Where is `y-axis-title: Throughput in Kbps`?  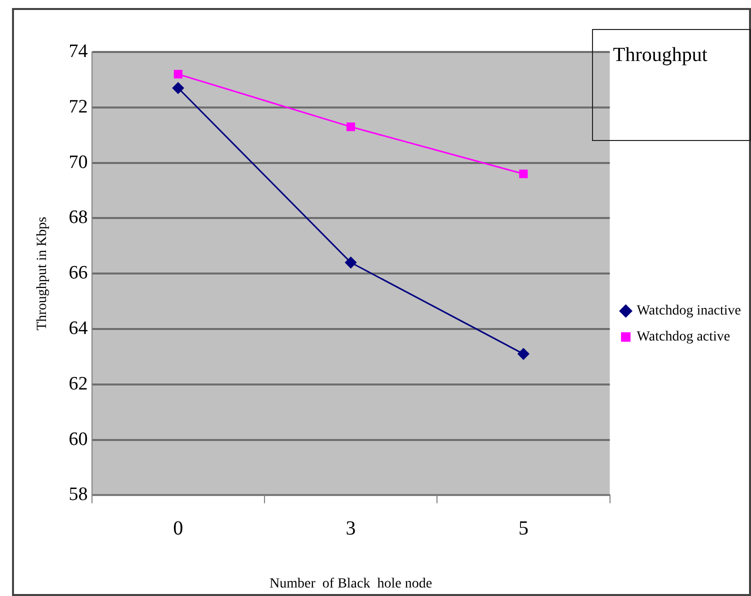 y-axis-title: Throughput in Kbps is located at coordinates (42, 273).